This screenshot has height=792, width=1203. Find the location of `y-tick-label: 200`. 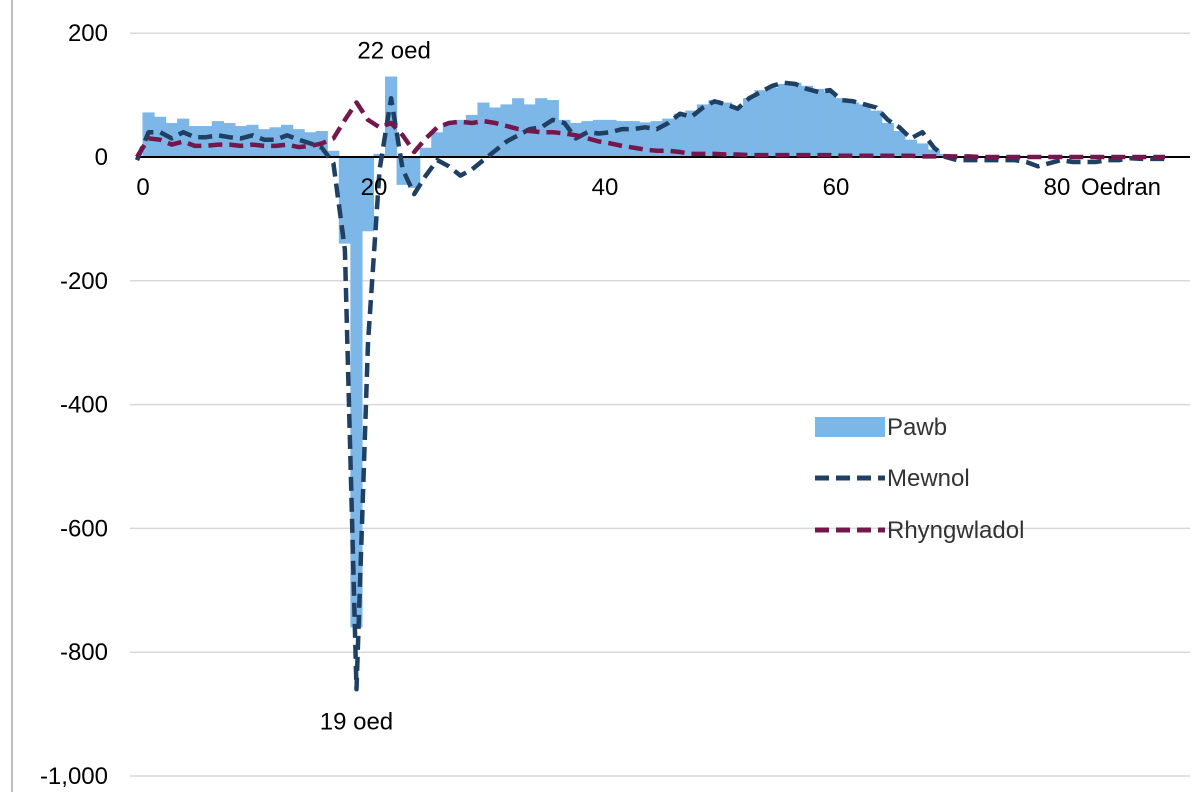

y-tick-label: 200 is located at coordinates (88, 33).